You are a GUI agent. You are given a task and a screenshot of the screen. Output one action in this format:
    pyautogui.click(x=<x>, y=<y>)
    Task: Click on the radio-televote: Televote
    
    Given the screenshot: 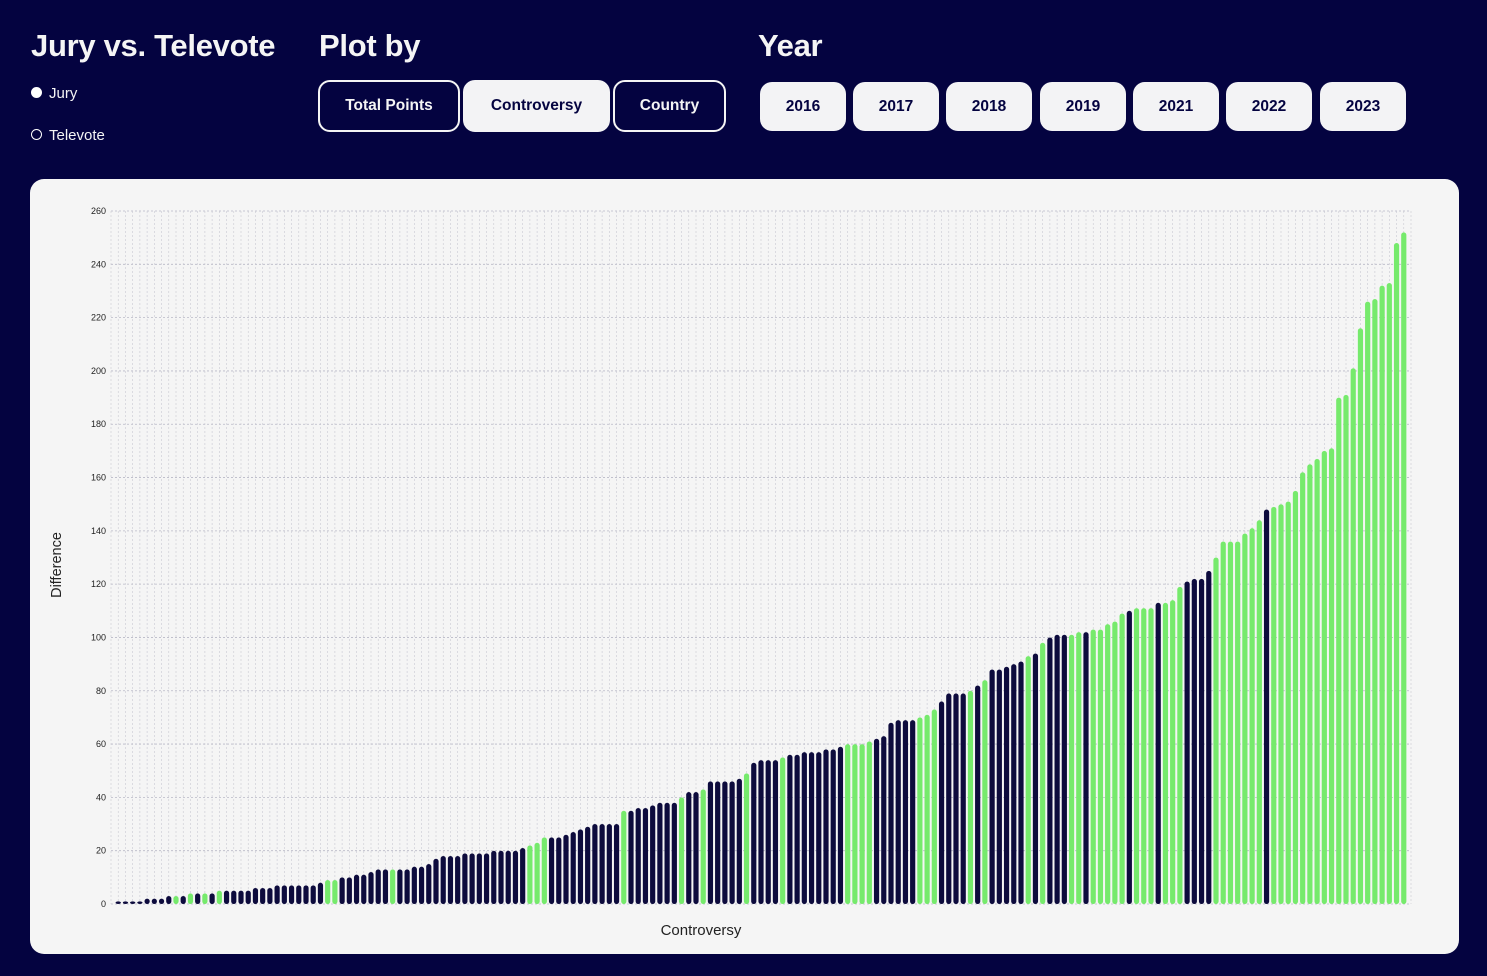 What is the action you would take?
    pyautogui.click(x=68, y=134)
    